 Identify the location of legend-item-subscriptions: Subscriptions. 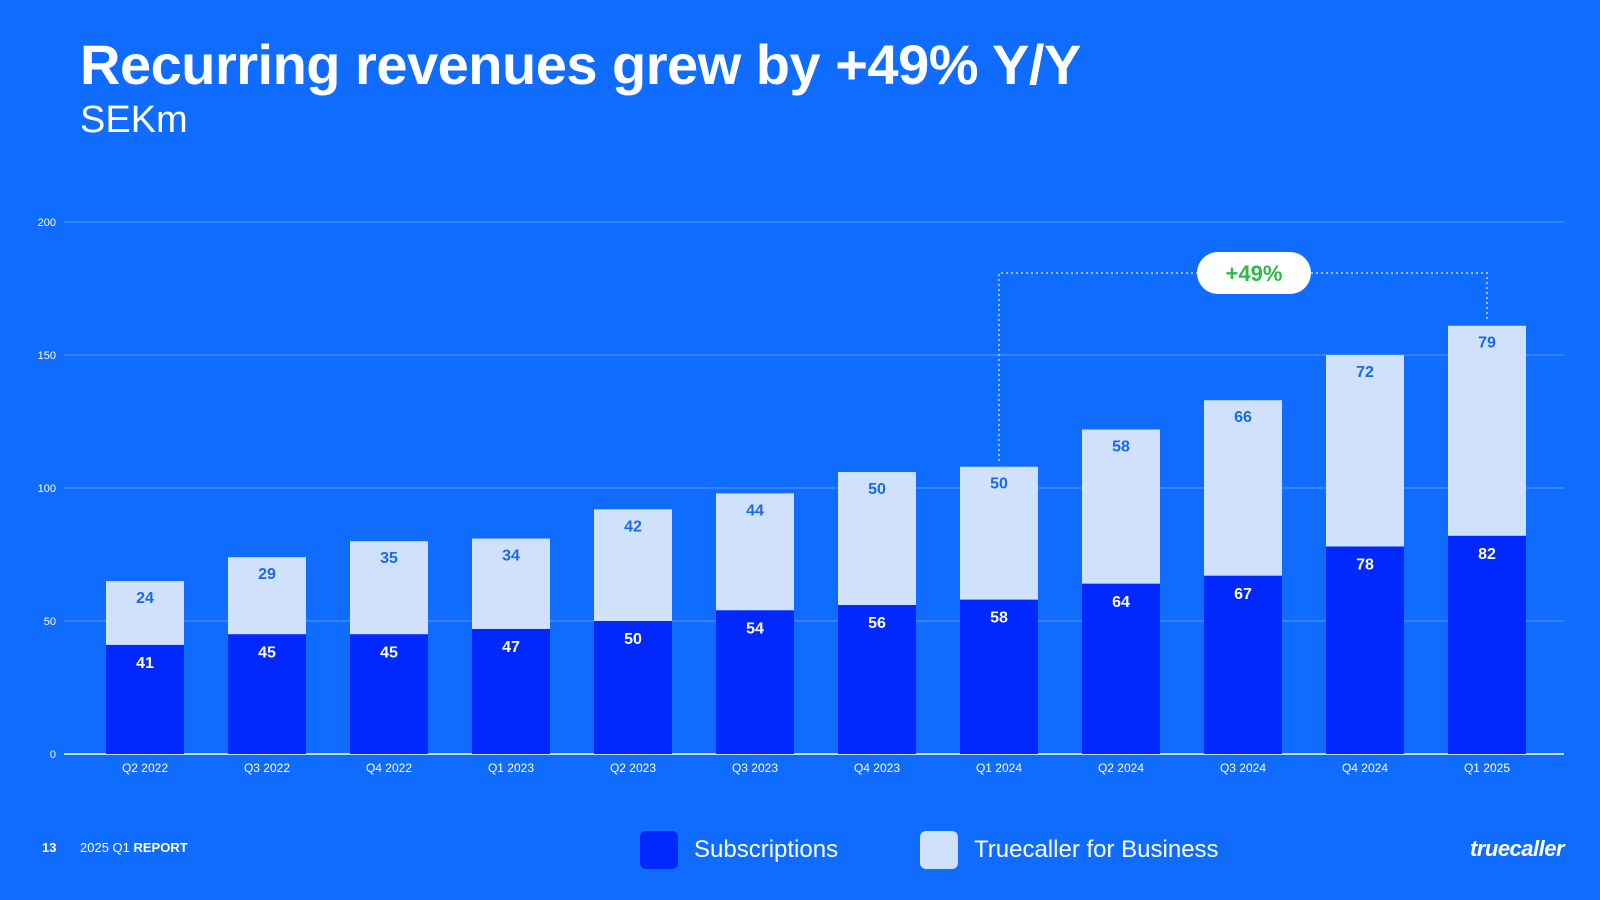
(739, 850).